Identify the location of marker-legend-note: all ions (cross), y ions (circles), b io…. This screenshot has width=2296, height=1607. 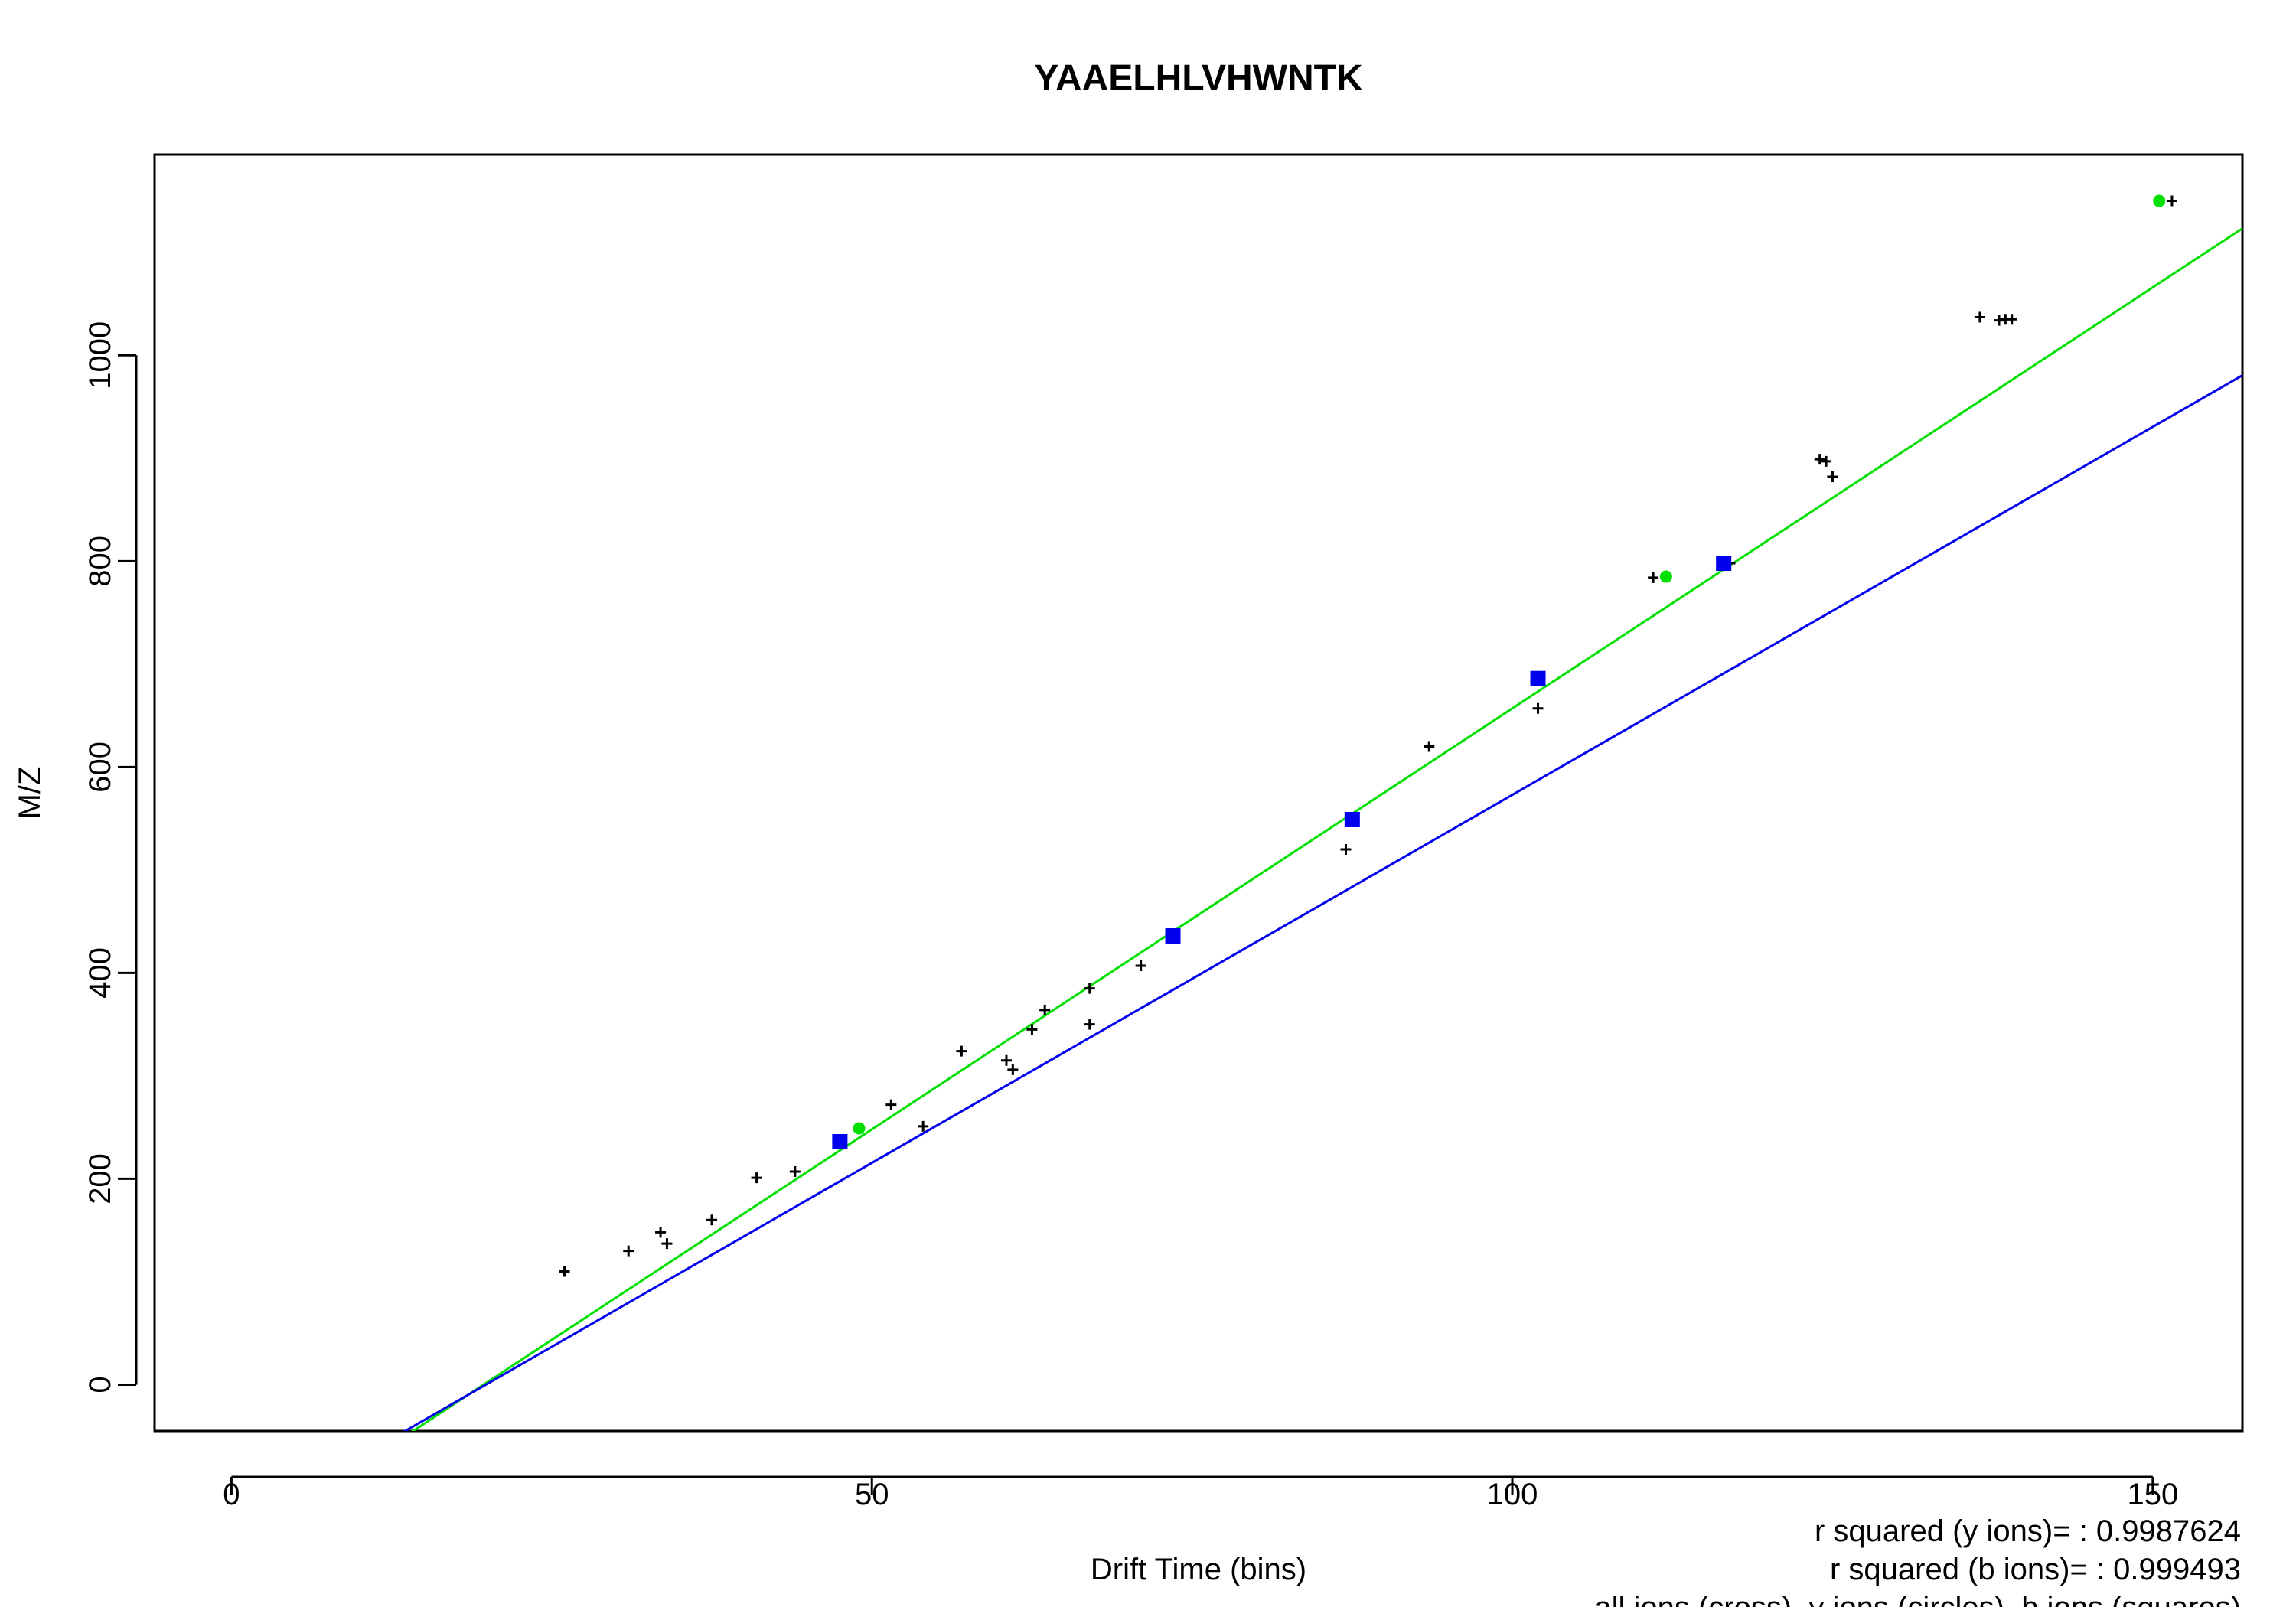
(1917, 1599).